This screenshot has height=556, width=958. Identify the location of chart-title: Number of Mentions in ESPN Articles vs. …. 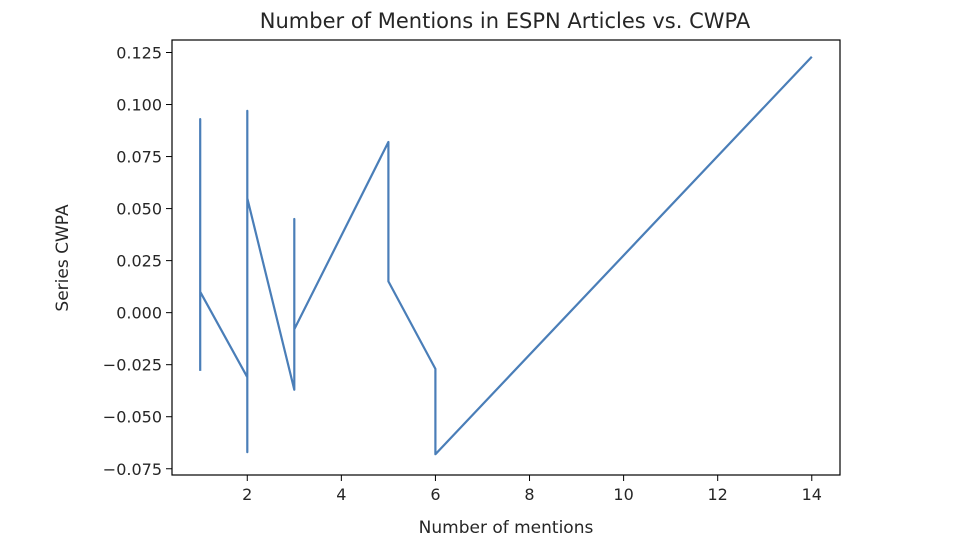
(505, 21).